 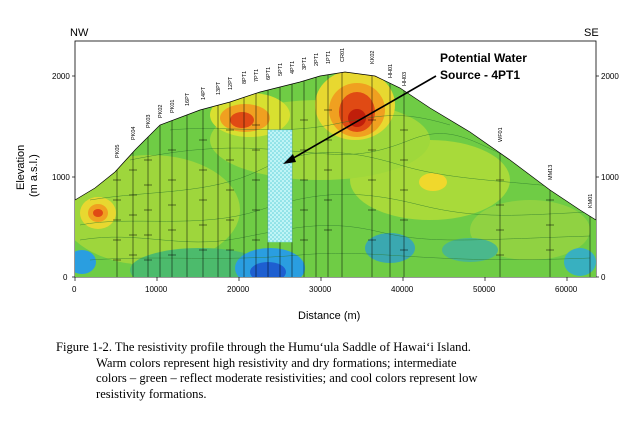 I want to click on x-tick-label: 30000, so click(x=320, y=289).